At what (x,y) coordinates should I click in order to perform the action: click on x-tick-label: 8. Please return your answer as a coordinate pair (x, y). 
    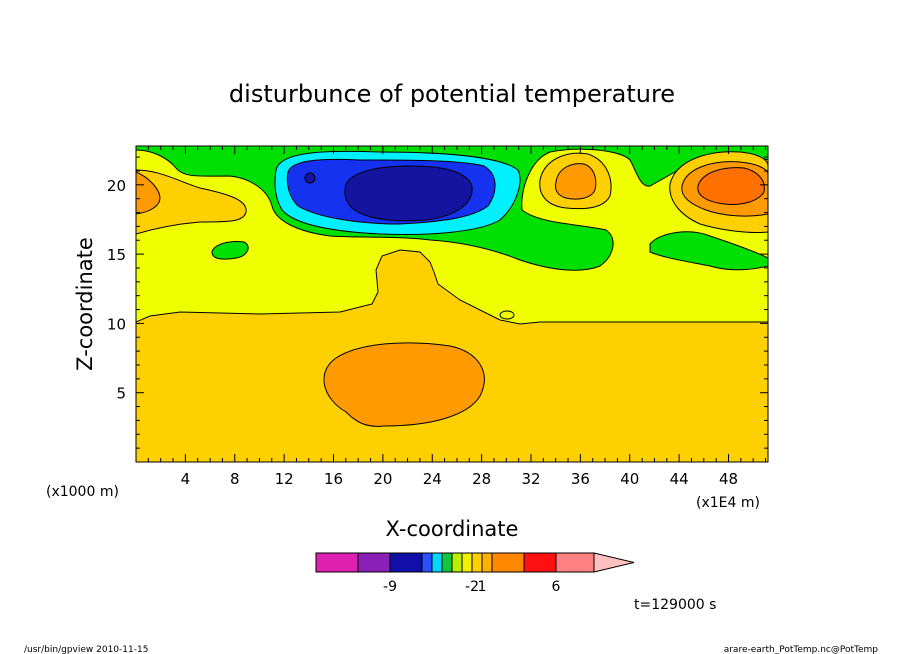
    Looking at the image, I should click on (235, 479).